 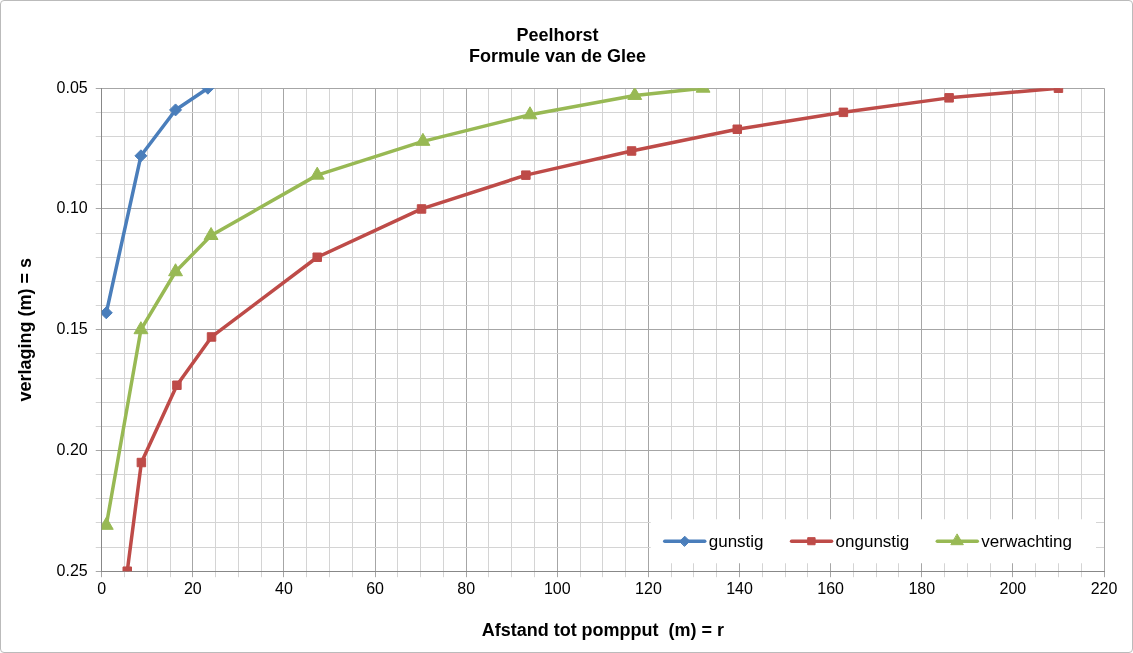 What do you see at coordinates (466, 589) in the screenshot?
I see `x-tick-label: 80` at bounding box center [466, 589].